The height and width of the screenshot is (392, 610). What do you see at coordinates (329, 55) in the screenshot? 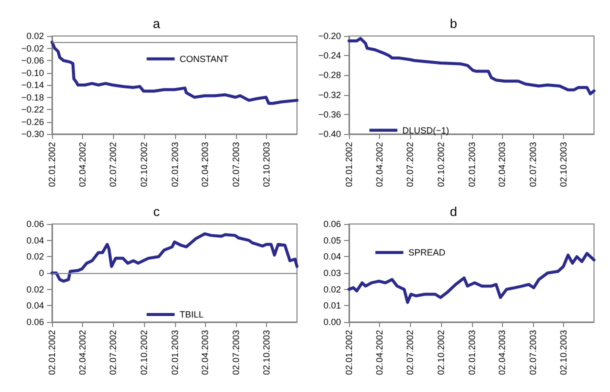
I see `y-tick-label: −0.24` at bounding box center [329, 55].